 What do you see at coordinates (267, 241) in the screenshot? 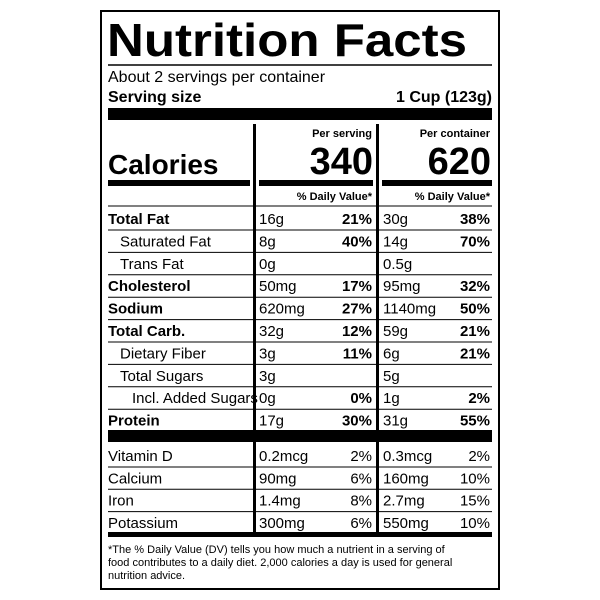
I see `amount: 8g` at bounding box center [267, 241].